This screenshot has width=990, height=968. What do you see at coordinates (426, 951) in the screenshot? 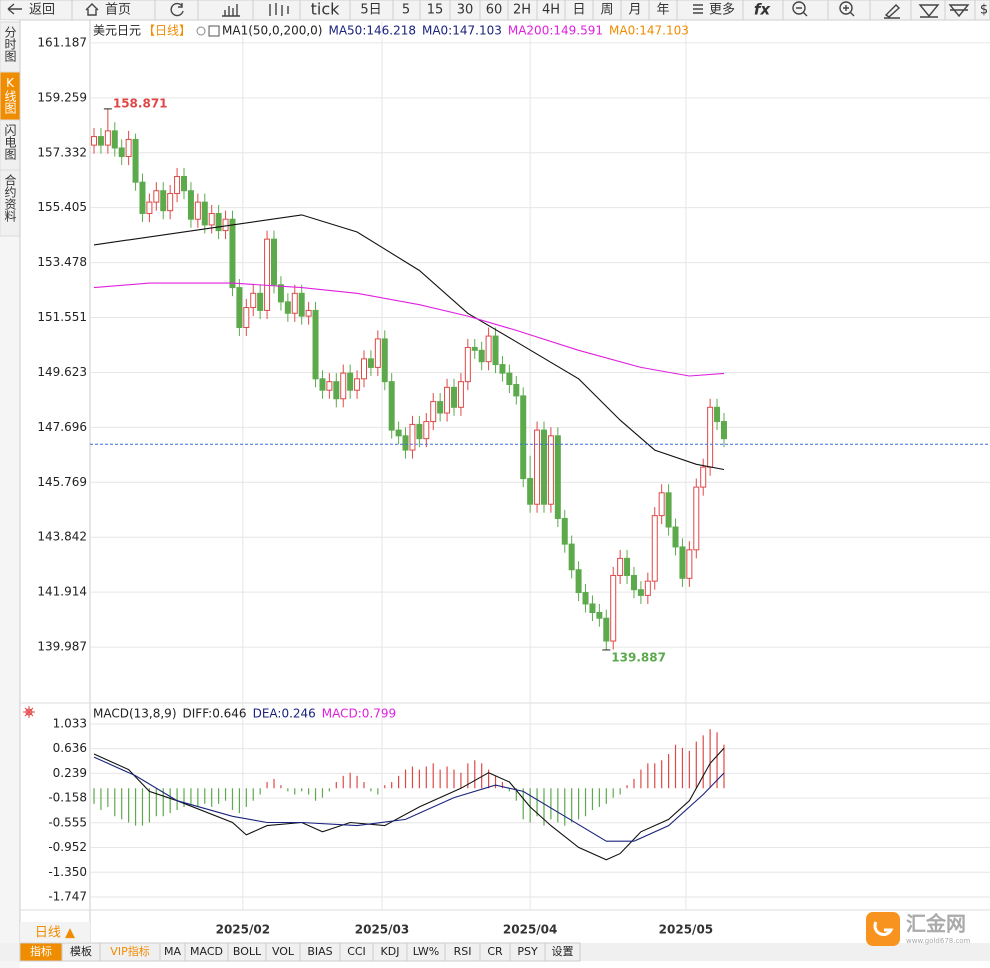
I see `tab-label: LW%` at bounding box center [426, 951].